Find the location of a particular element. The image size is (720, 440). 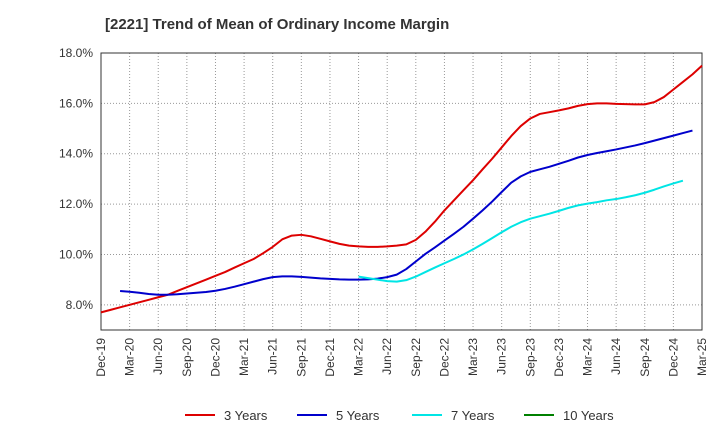

legend: 3 Years 5 Years 7 Years 10 Years is located at coordinates (399, 415).